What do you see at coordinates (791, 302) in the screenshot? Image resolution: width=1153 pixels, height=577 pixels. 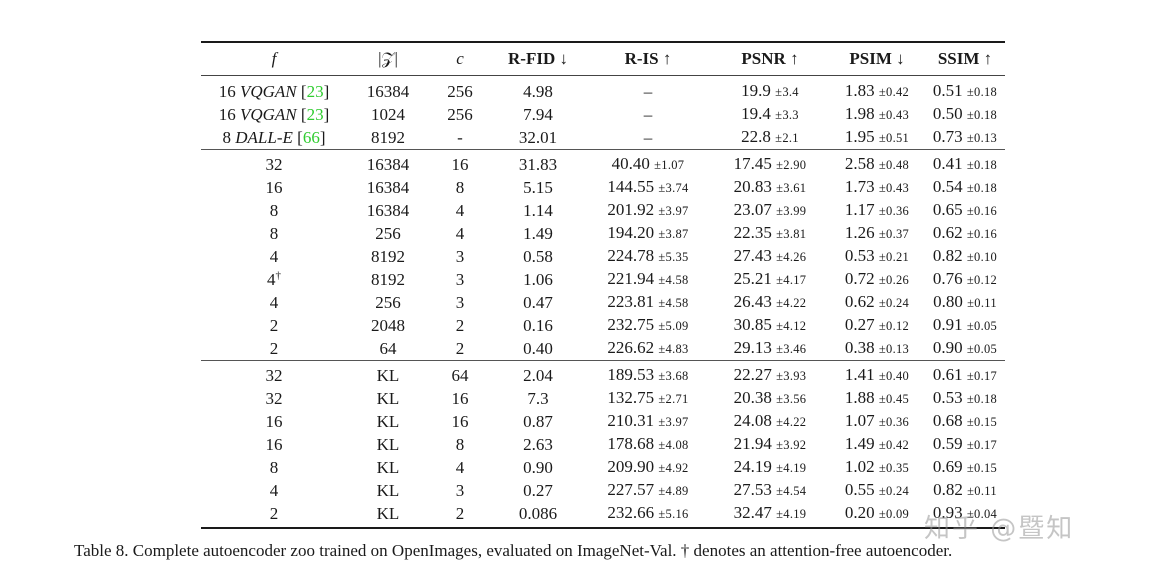 I see `cell-psnr-std: ±4.22` at bounding box center [791, 302].